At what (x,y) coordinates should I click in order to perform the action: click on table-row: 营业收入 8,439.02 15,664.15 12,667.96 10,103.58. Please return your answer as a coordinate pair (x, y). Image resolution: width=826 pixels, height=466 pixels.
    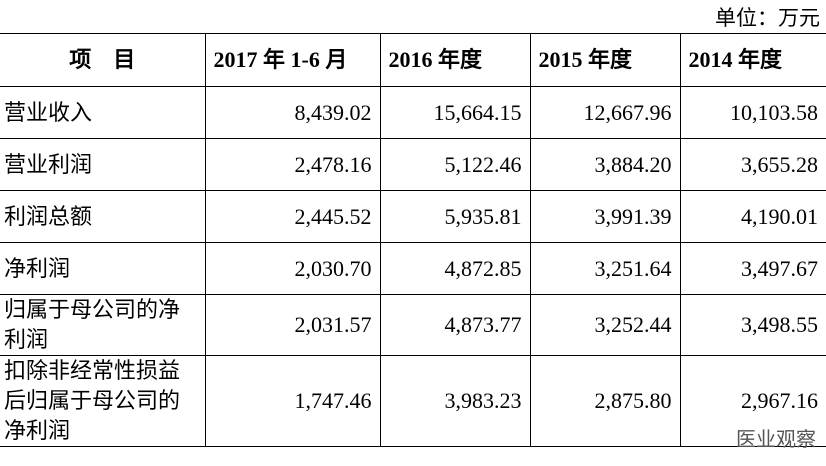
    Looking at the image, I should click on (413, 112).